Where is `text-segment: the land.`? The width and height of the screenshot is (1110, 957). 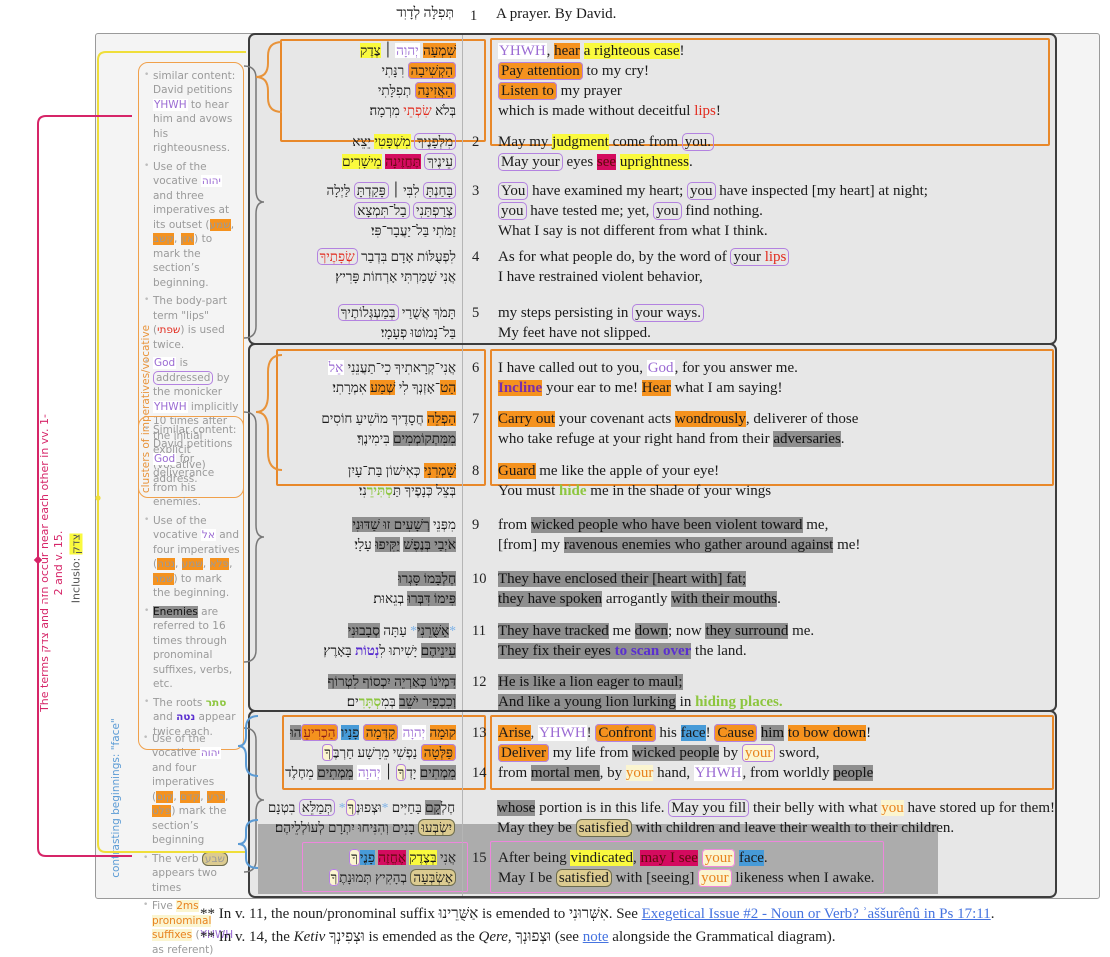 text-segment: the land. is located at coordinates (719, 651).